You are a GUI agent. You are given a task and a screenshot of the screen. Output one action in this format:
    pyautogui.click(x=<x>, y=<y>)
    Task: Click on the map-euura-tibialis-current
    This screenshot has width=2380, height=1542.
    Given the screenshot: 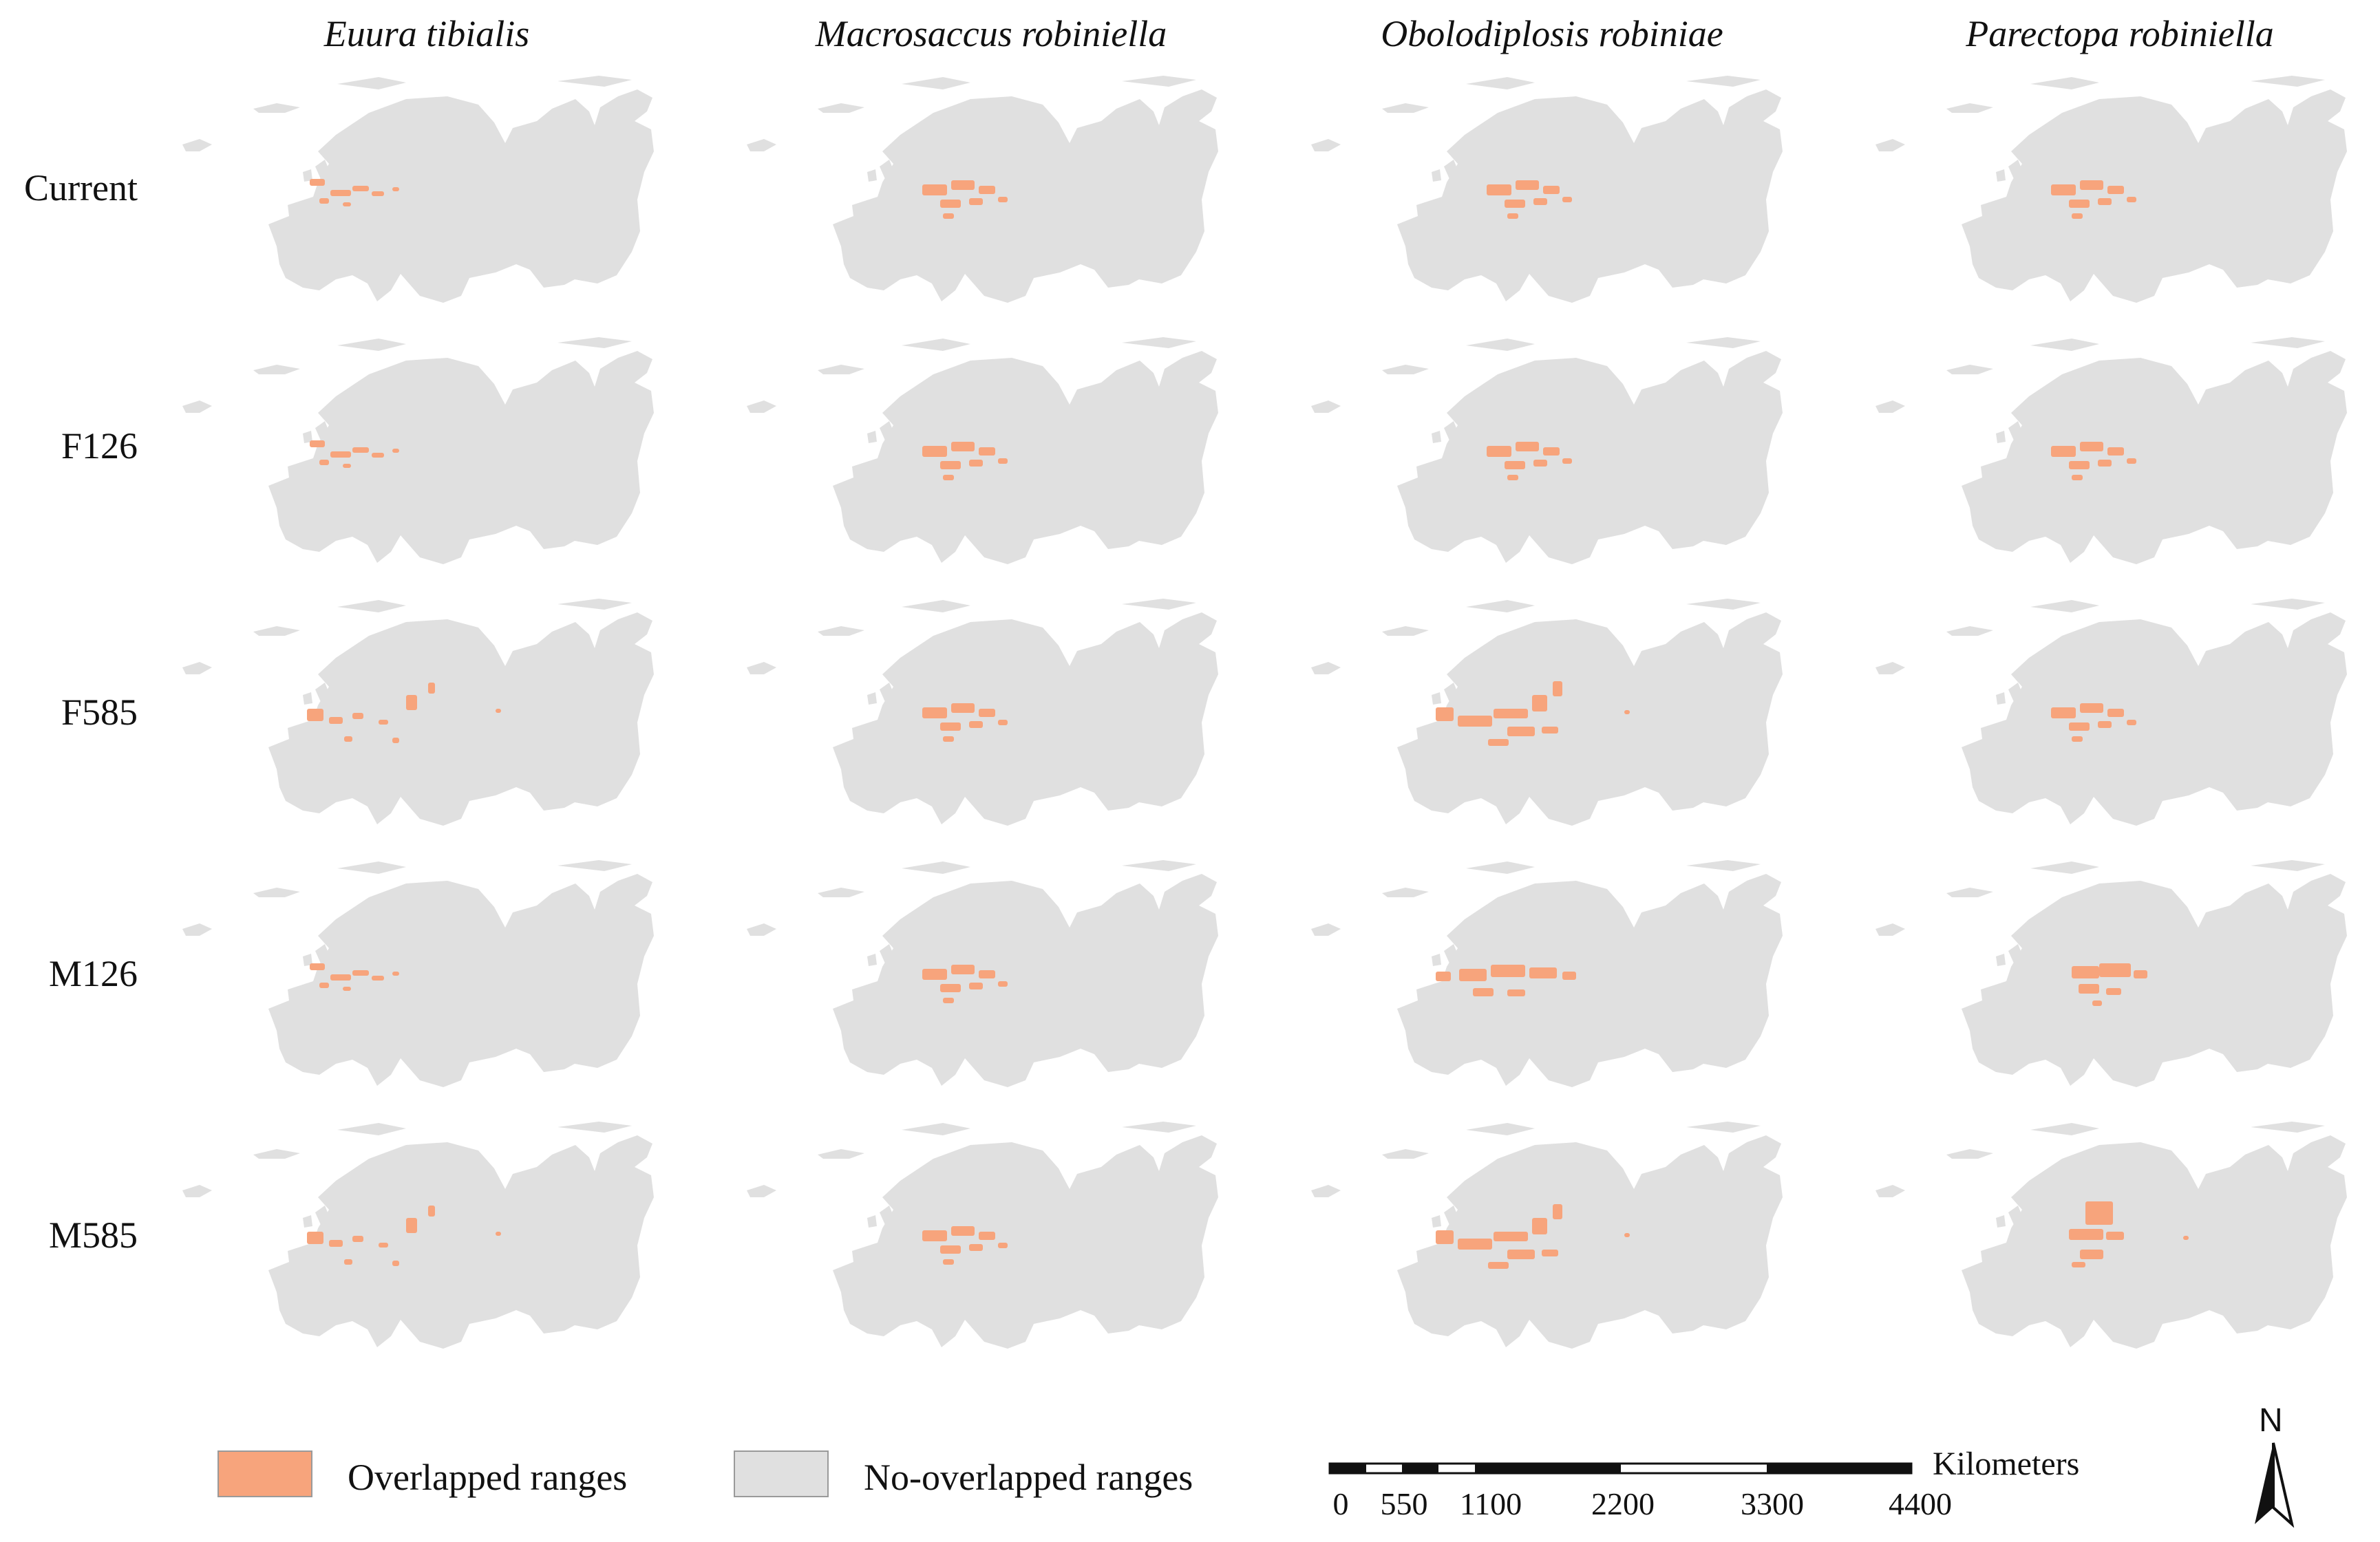 What is the action you would take?
    pyautogui.click(x=420, y=196)
    